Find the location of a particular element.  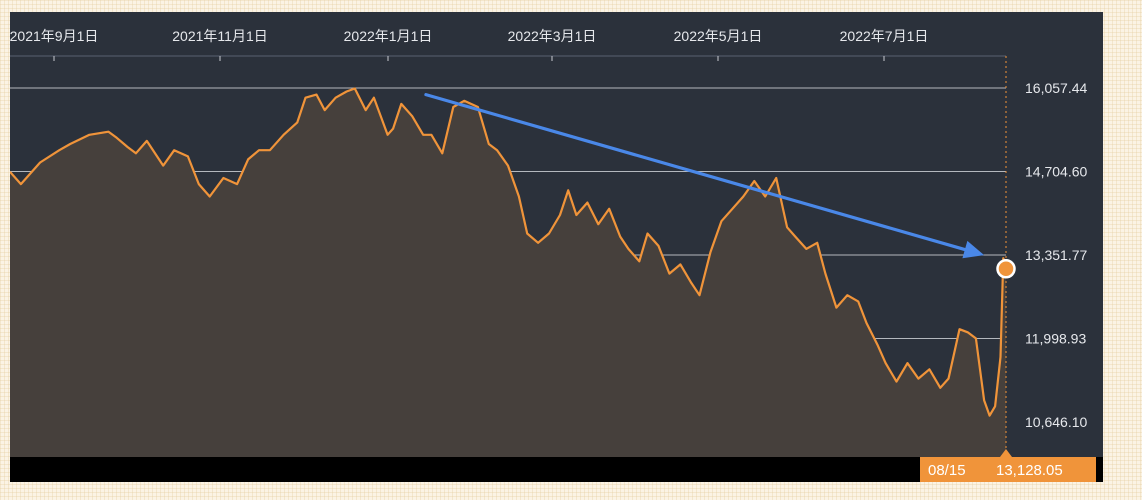

current-value-box is located at coordinates (1008, 469).